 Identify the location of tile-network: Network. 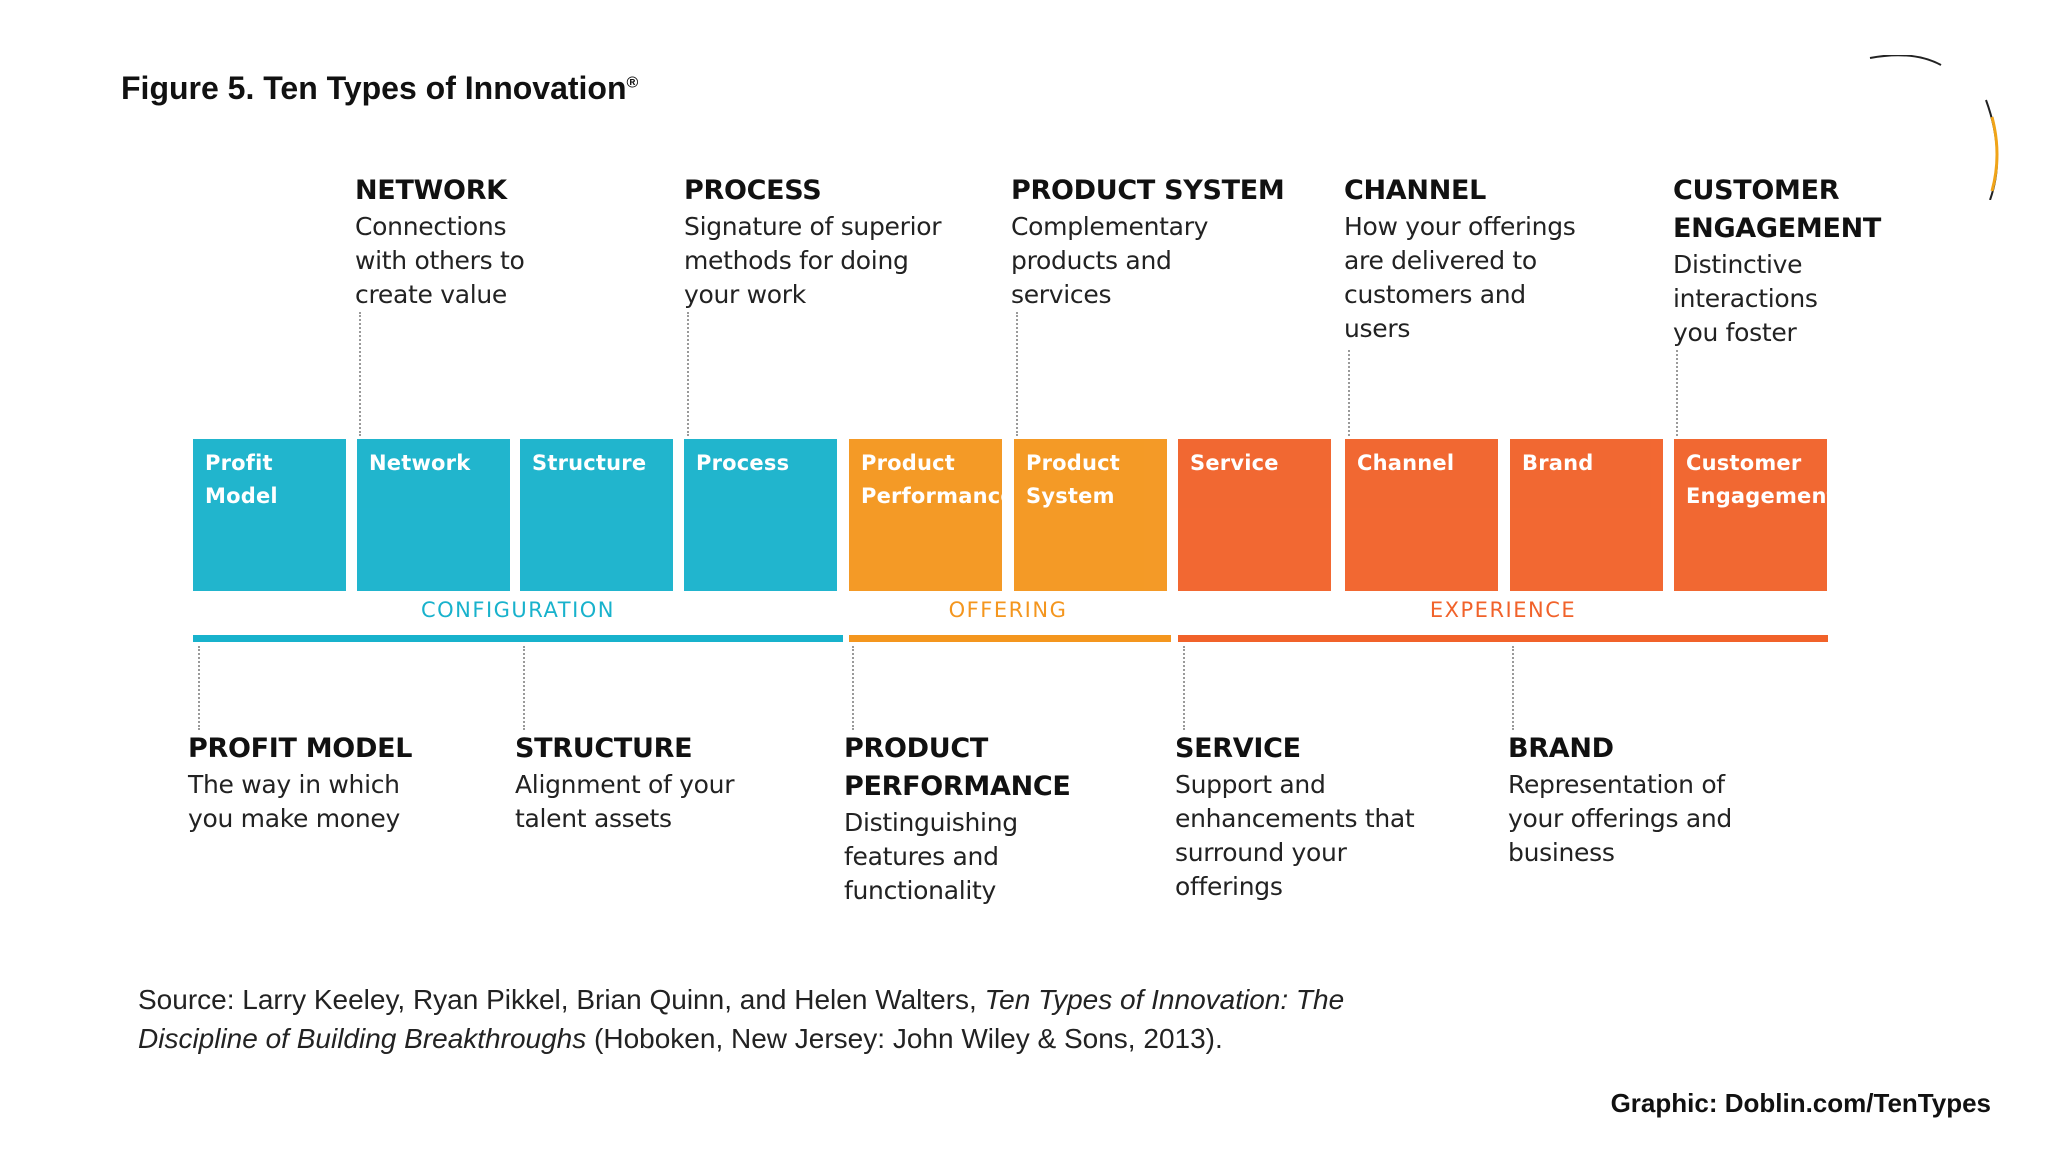
(433, 515).